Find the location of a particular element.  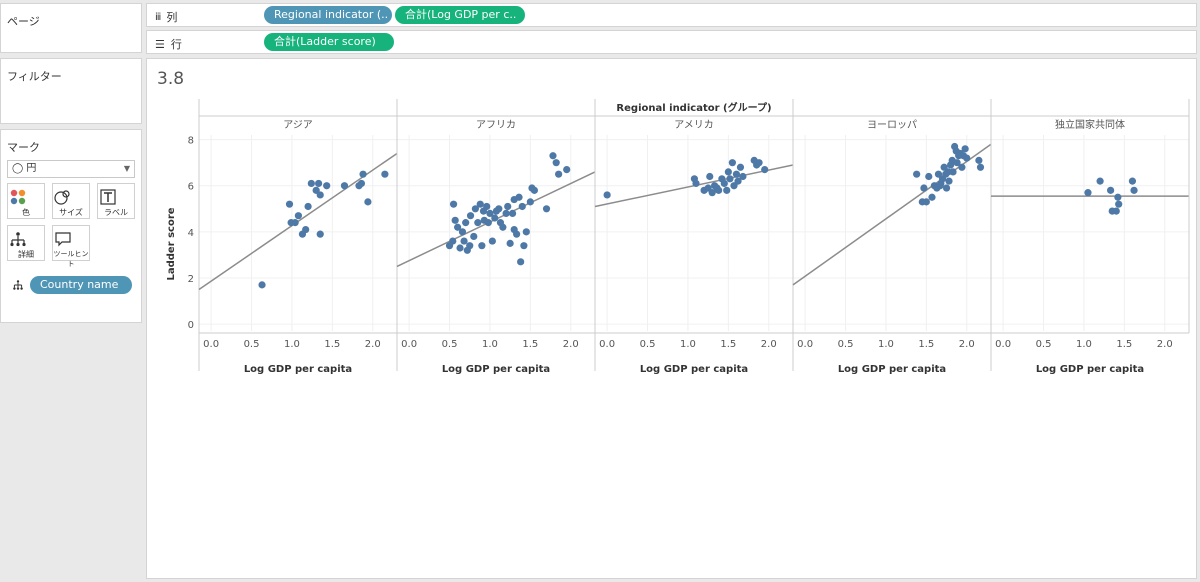

size-button-label: サイズ is located at coordinates (71, 212).